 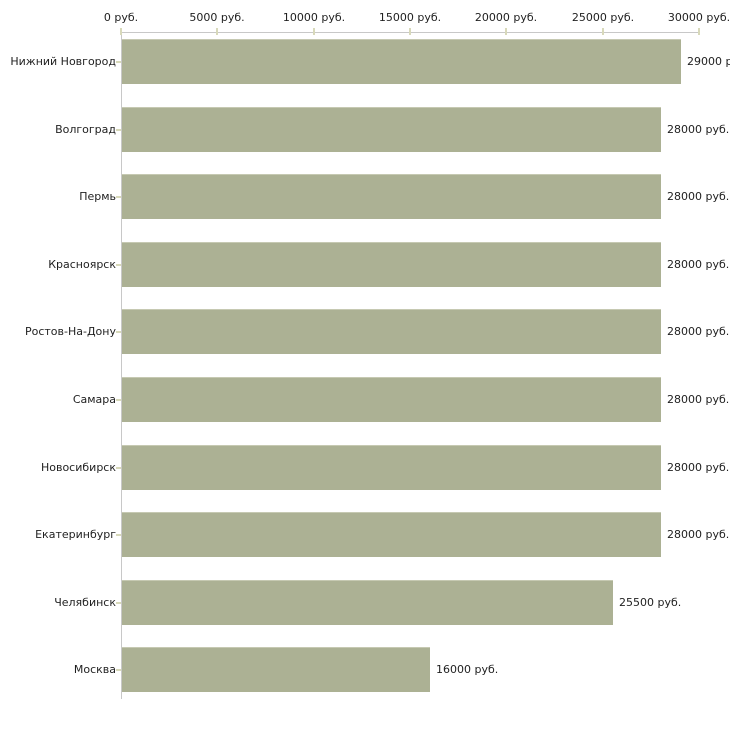 I want to click on category-label: Нижний Новгород, so click(x=63, y=61).